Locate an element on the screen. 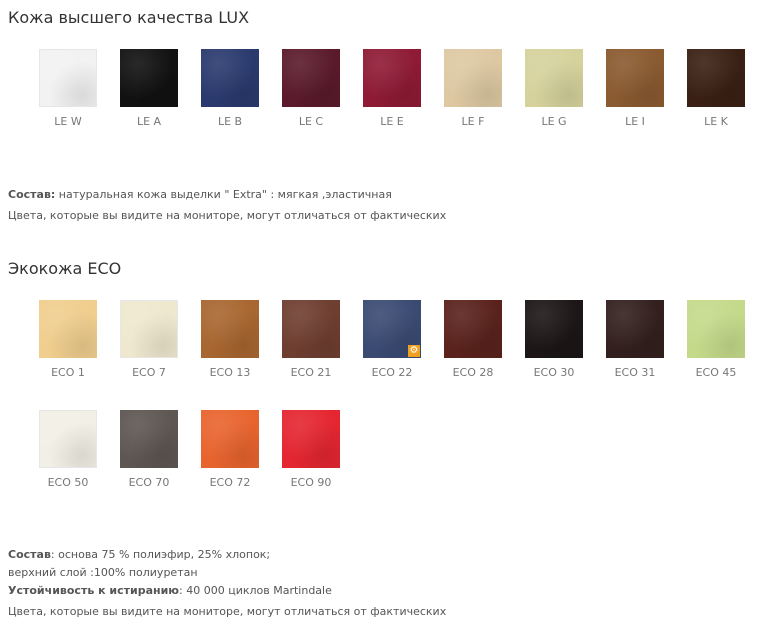 This screenshot has height=641, width=769. swatch-item: ECO 28 is located at coordinates (473, 339).